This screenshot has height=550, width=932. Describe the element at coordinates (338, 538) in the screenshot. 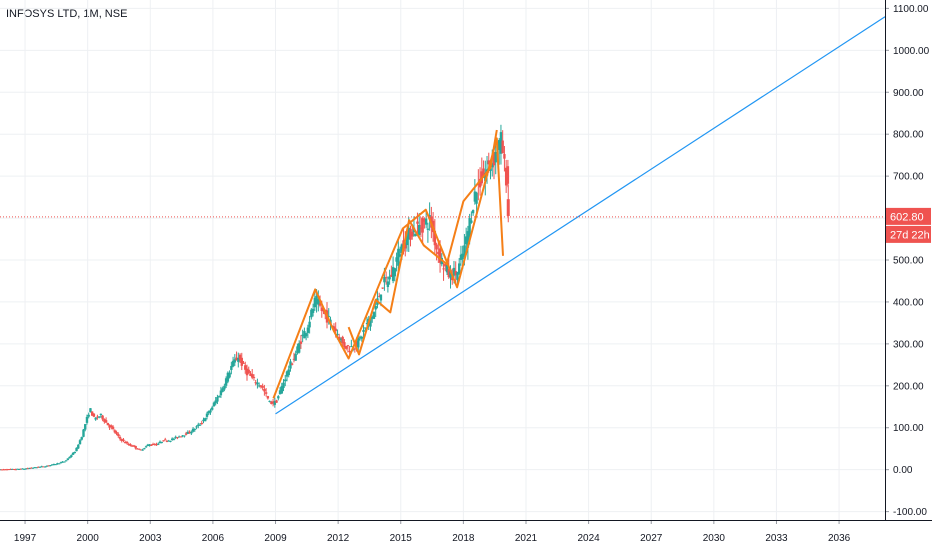

I see `x-tick-label: 2012` at that location.